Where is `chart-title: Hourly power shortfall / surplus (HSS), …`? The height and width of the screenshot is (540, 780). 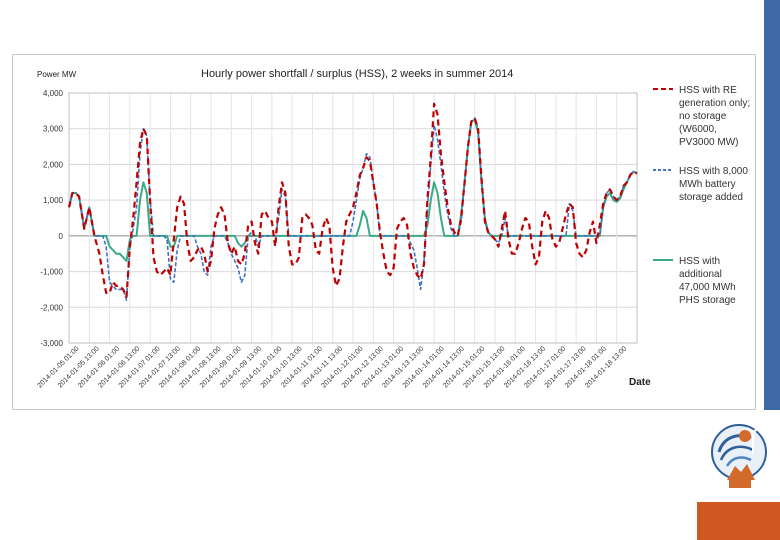 chart-title: Hourly power shortfall / surplus (HSS), … is located at coordinates (357, 74).